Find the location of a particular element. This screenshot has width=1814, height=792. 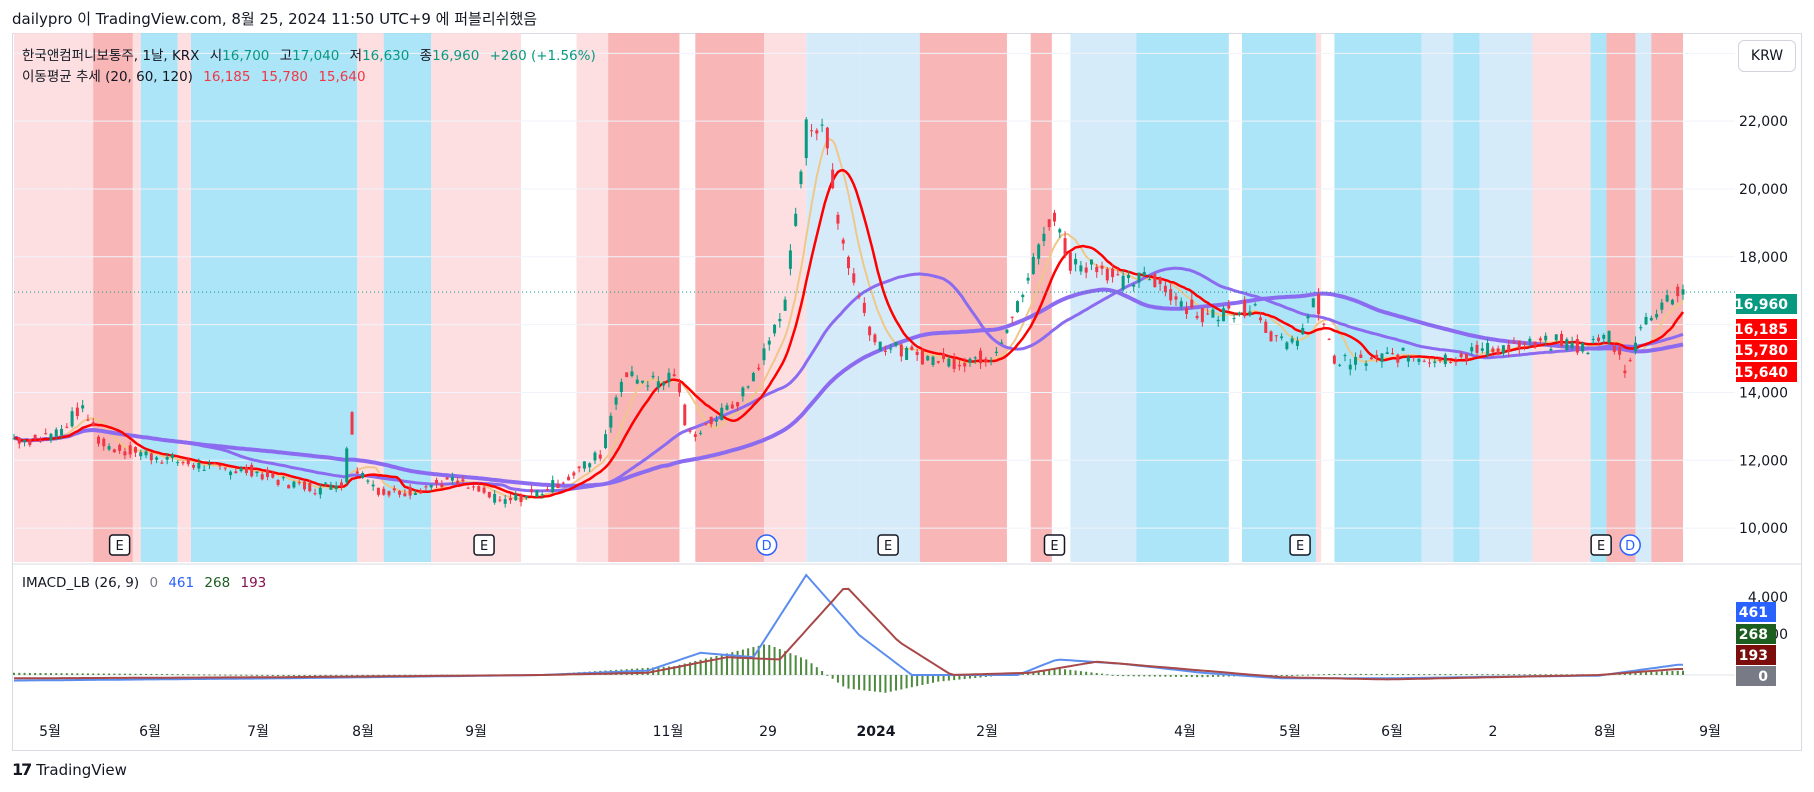

ma20-value: 16,185 is located at coordinates (227, 77).